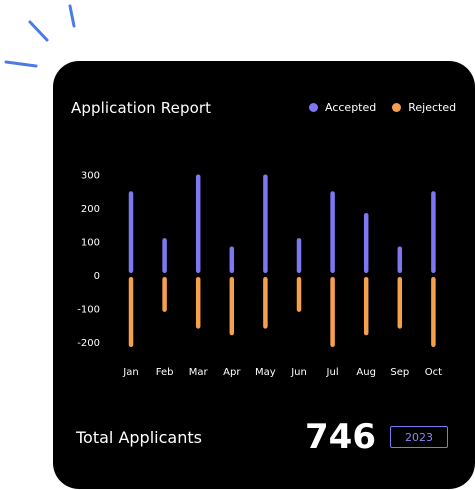  Describe the element at coordinates (131, 232) in the screenshot. I see `accepted-bar-jan` at that location.